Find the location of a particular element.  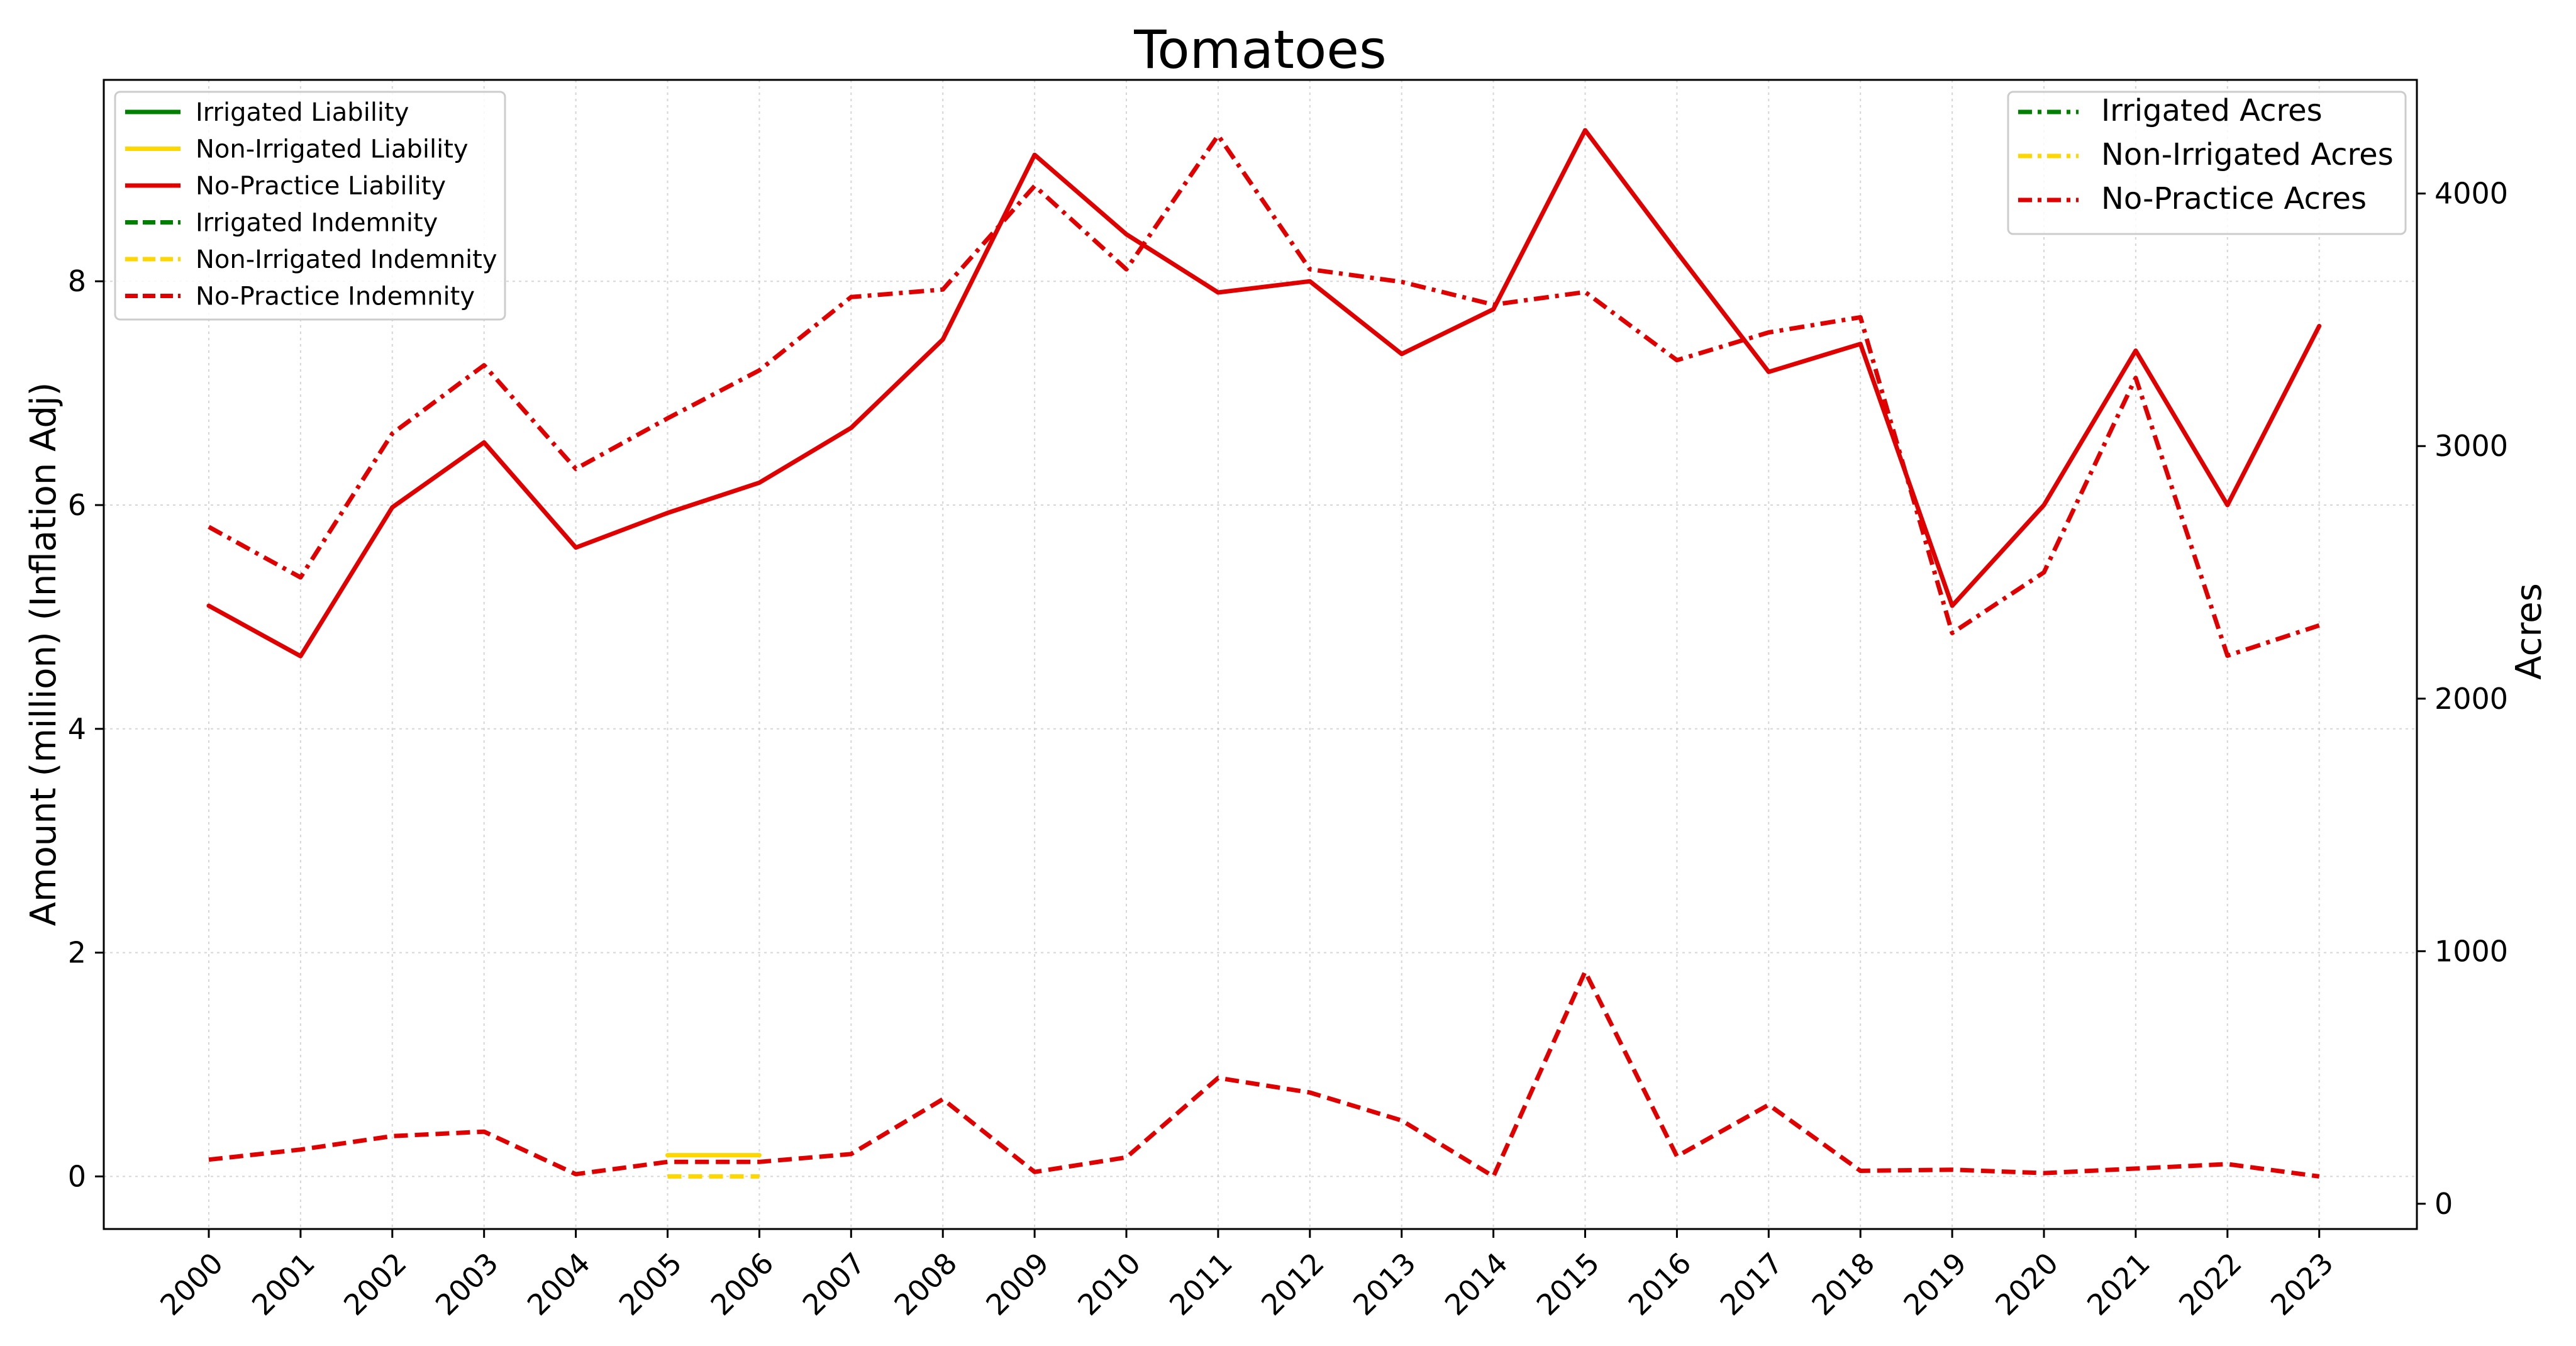

x-tick-label: 2007 is located at coordinates (834, 1284).